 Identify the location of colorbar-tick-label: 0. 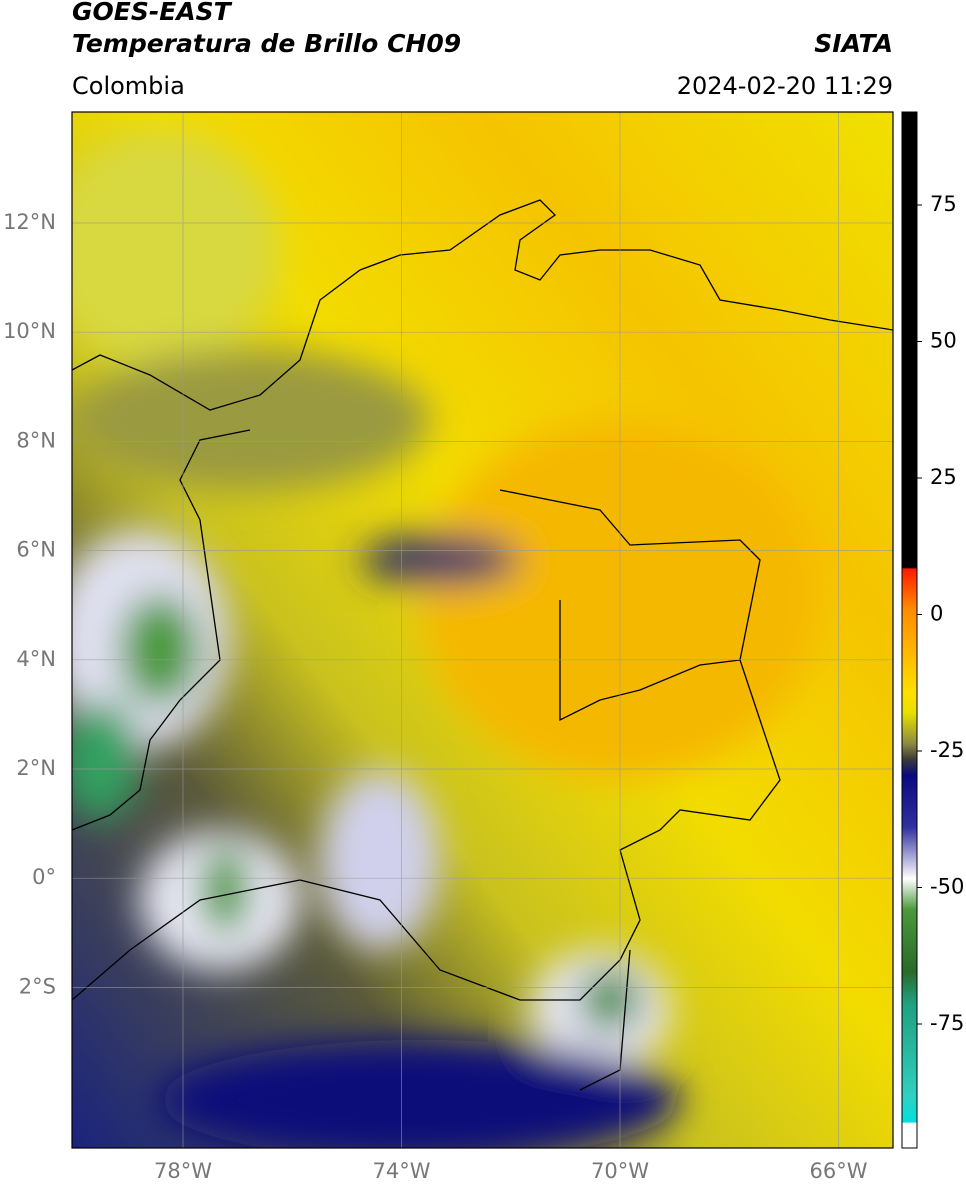
(936, 614).